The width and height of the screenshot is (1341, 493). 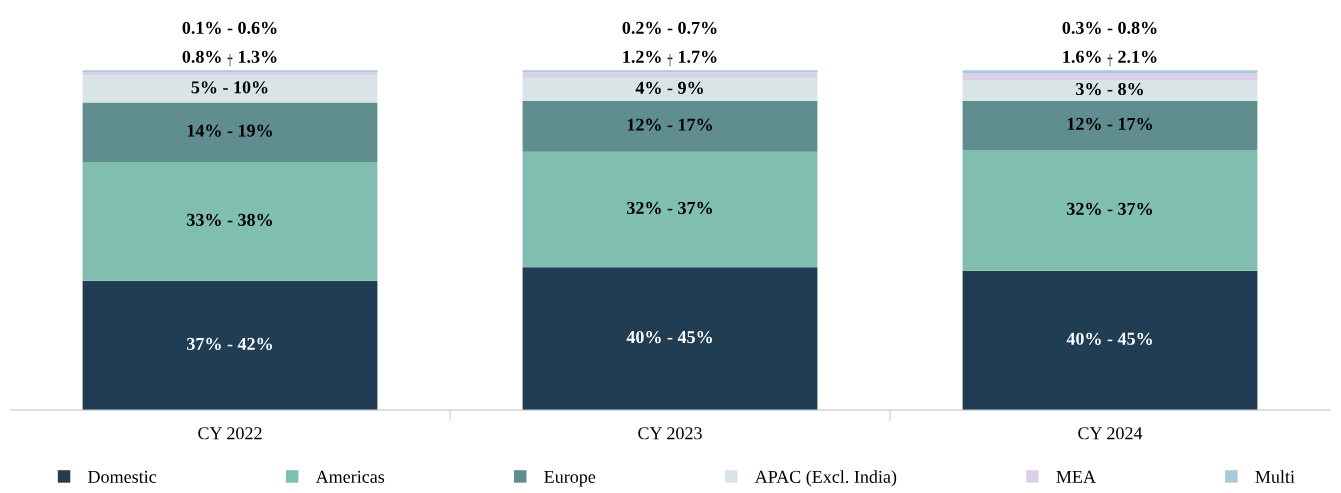 I want to click on annotation: 33% - 38%, so click(x=229, y=219).